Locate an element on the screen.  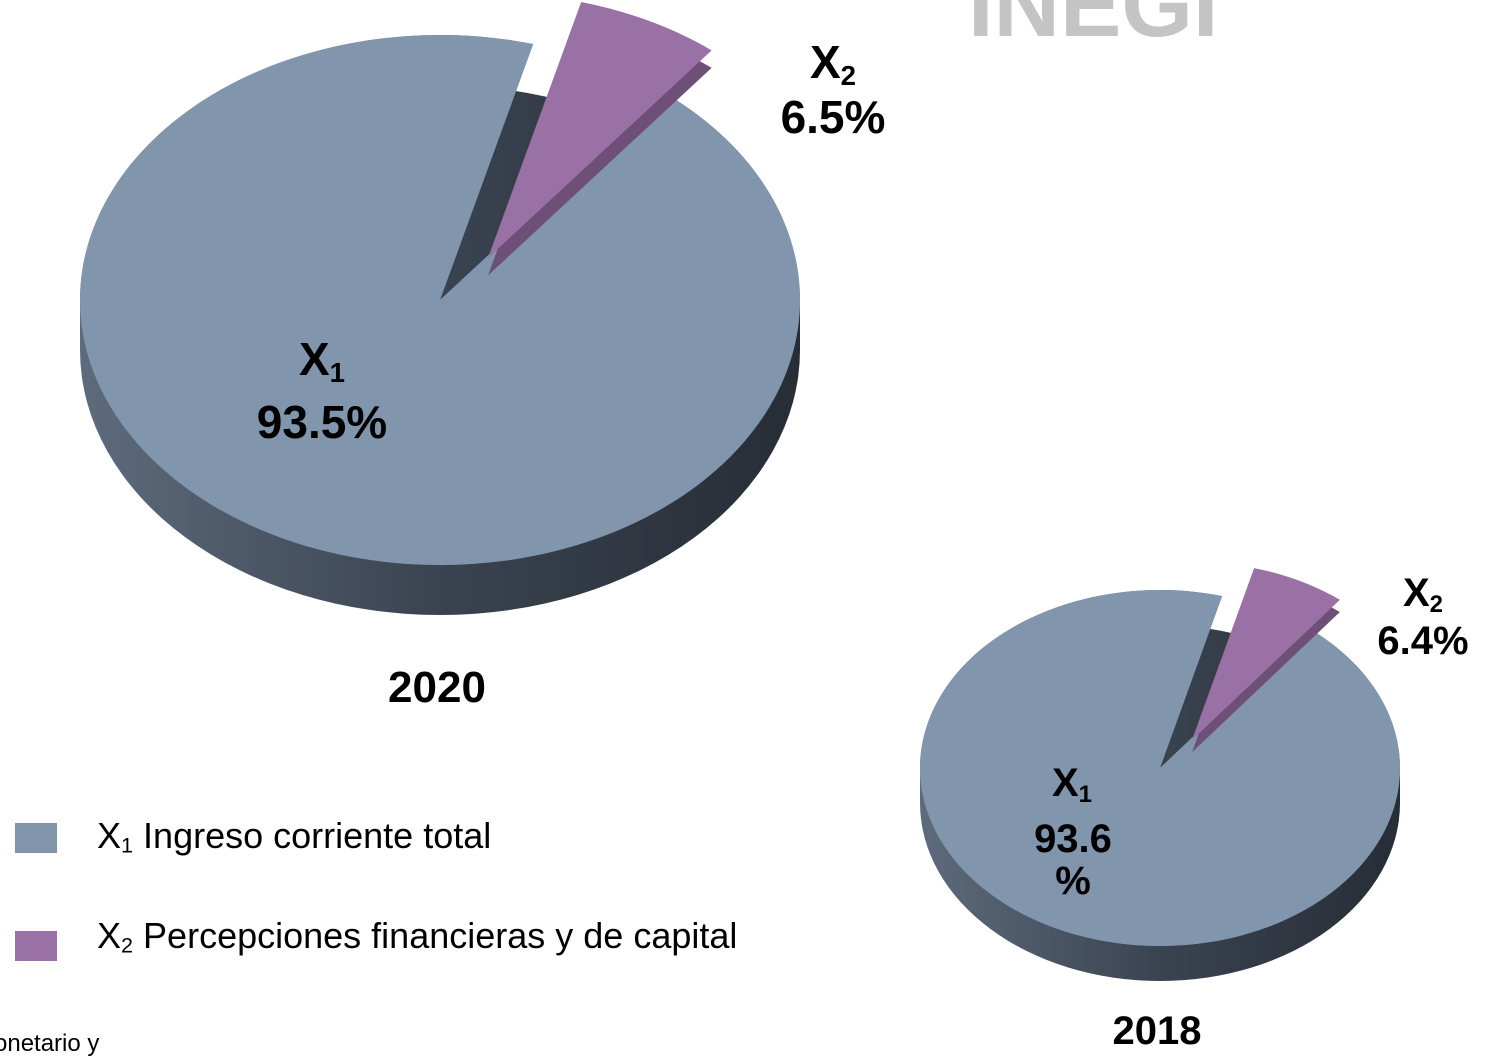
logo: INEGI is located at coordinates (1093, 28).